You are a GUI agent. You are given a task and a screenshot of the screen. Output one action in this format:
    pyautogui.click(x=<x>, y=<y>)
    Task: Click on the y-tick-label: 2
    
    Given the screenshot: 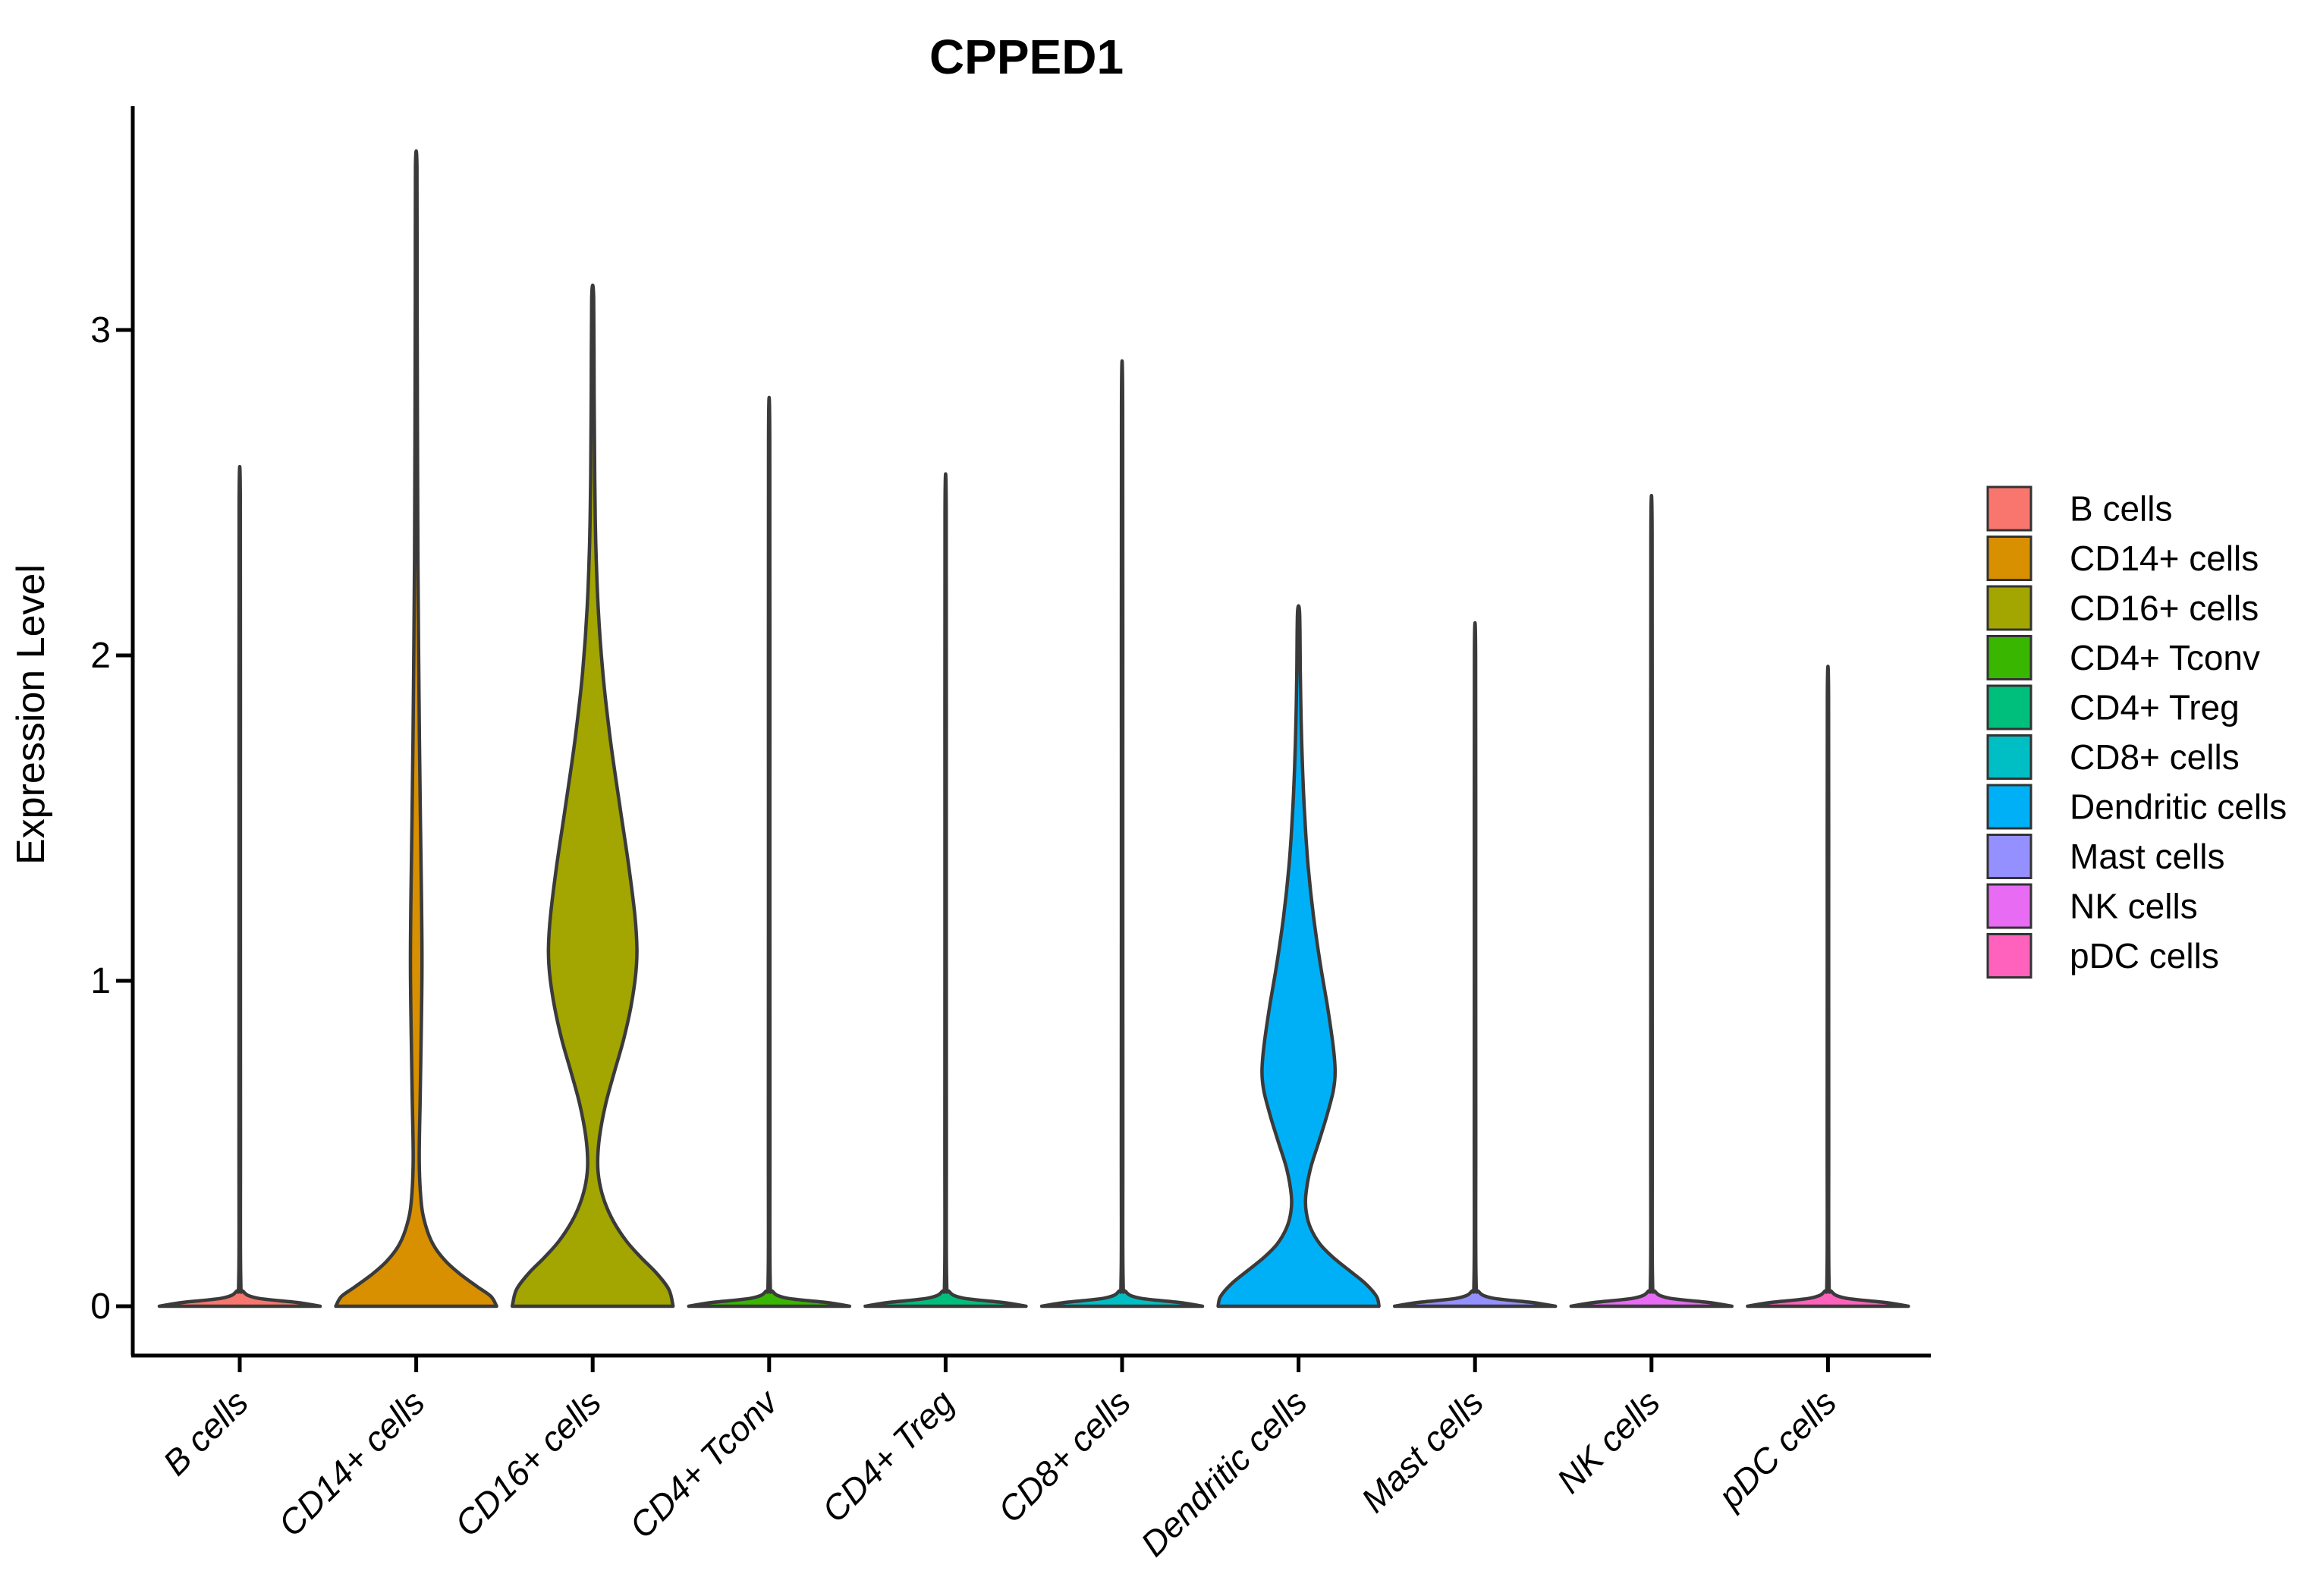 What is the action you would take?
    pyautogui.click(x=100, y=656)
    